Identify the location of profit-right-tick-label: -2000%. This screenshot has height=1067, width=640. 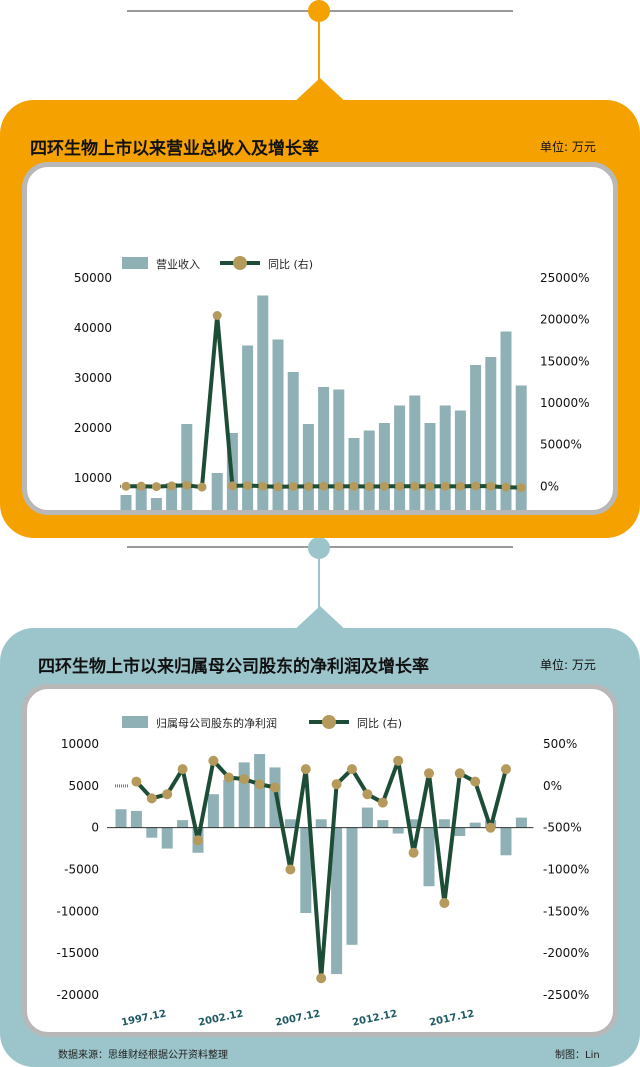
(566, 953).